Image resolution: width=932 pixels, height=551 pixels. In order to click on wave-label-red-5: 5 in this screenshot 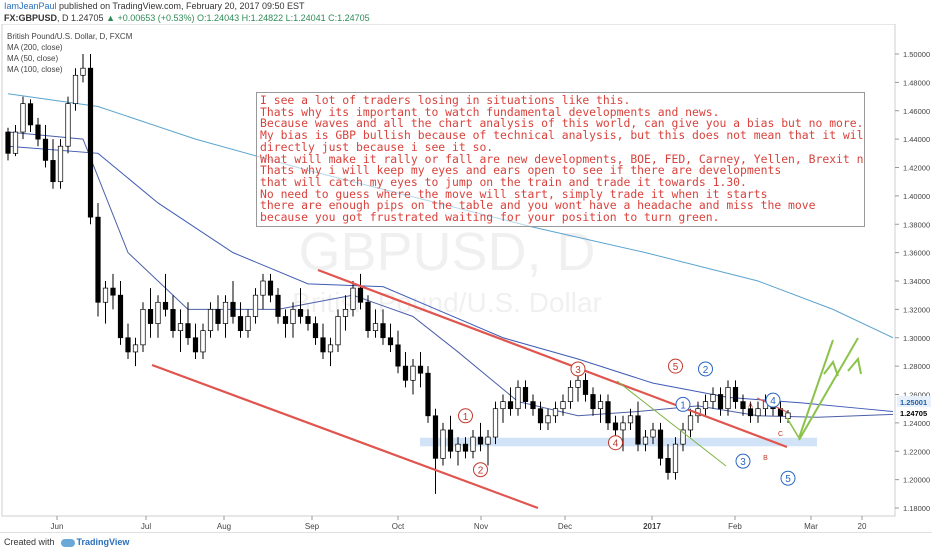, I will do `click(676, 367)`.